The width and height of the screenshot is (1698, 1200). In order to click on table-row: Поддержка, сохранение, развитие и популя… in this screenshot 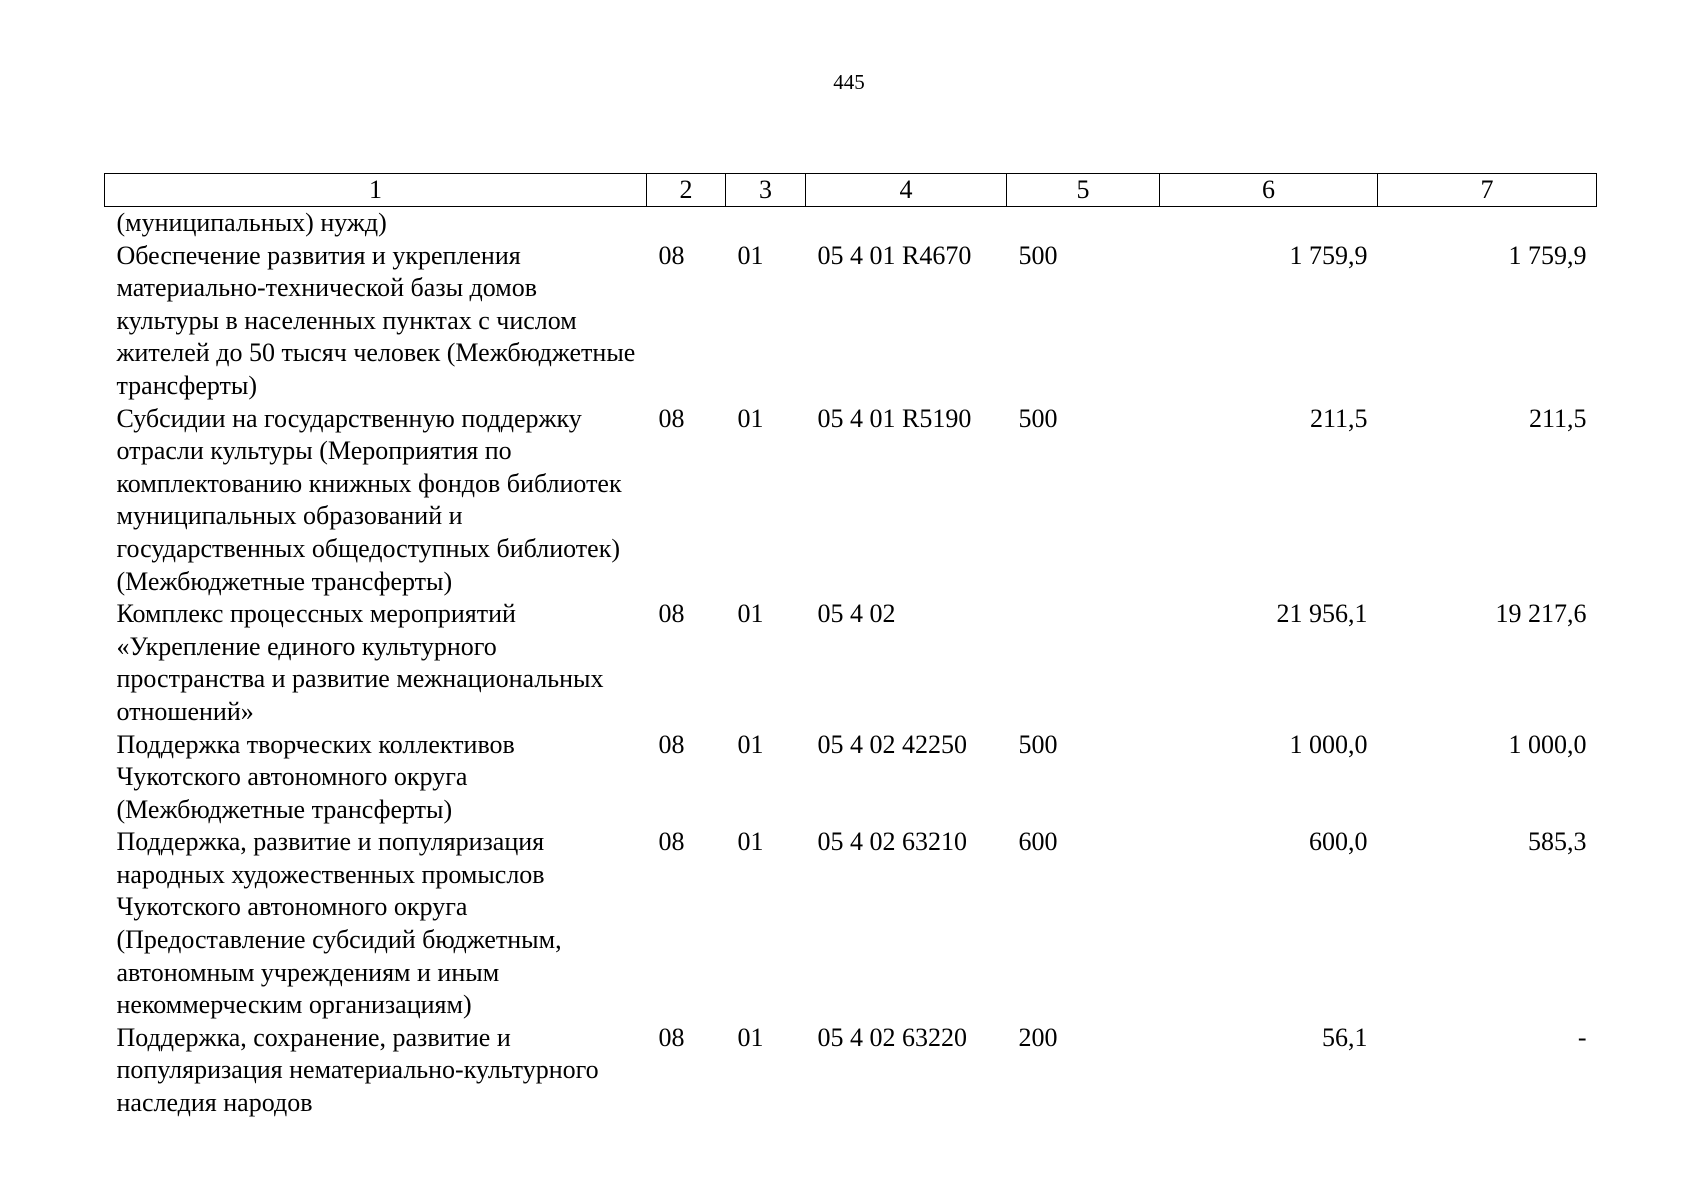, I will do `click(851, 1071)`.